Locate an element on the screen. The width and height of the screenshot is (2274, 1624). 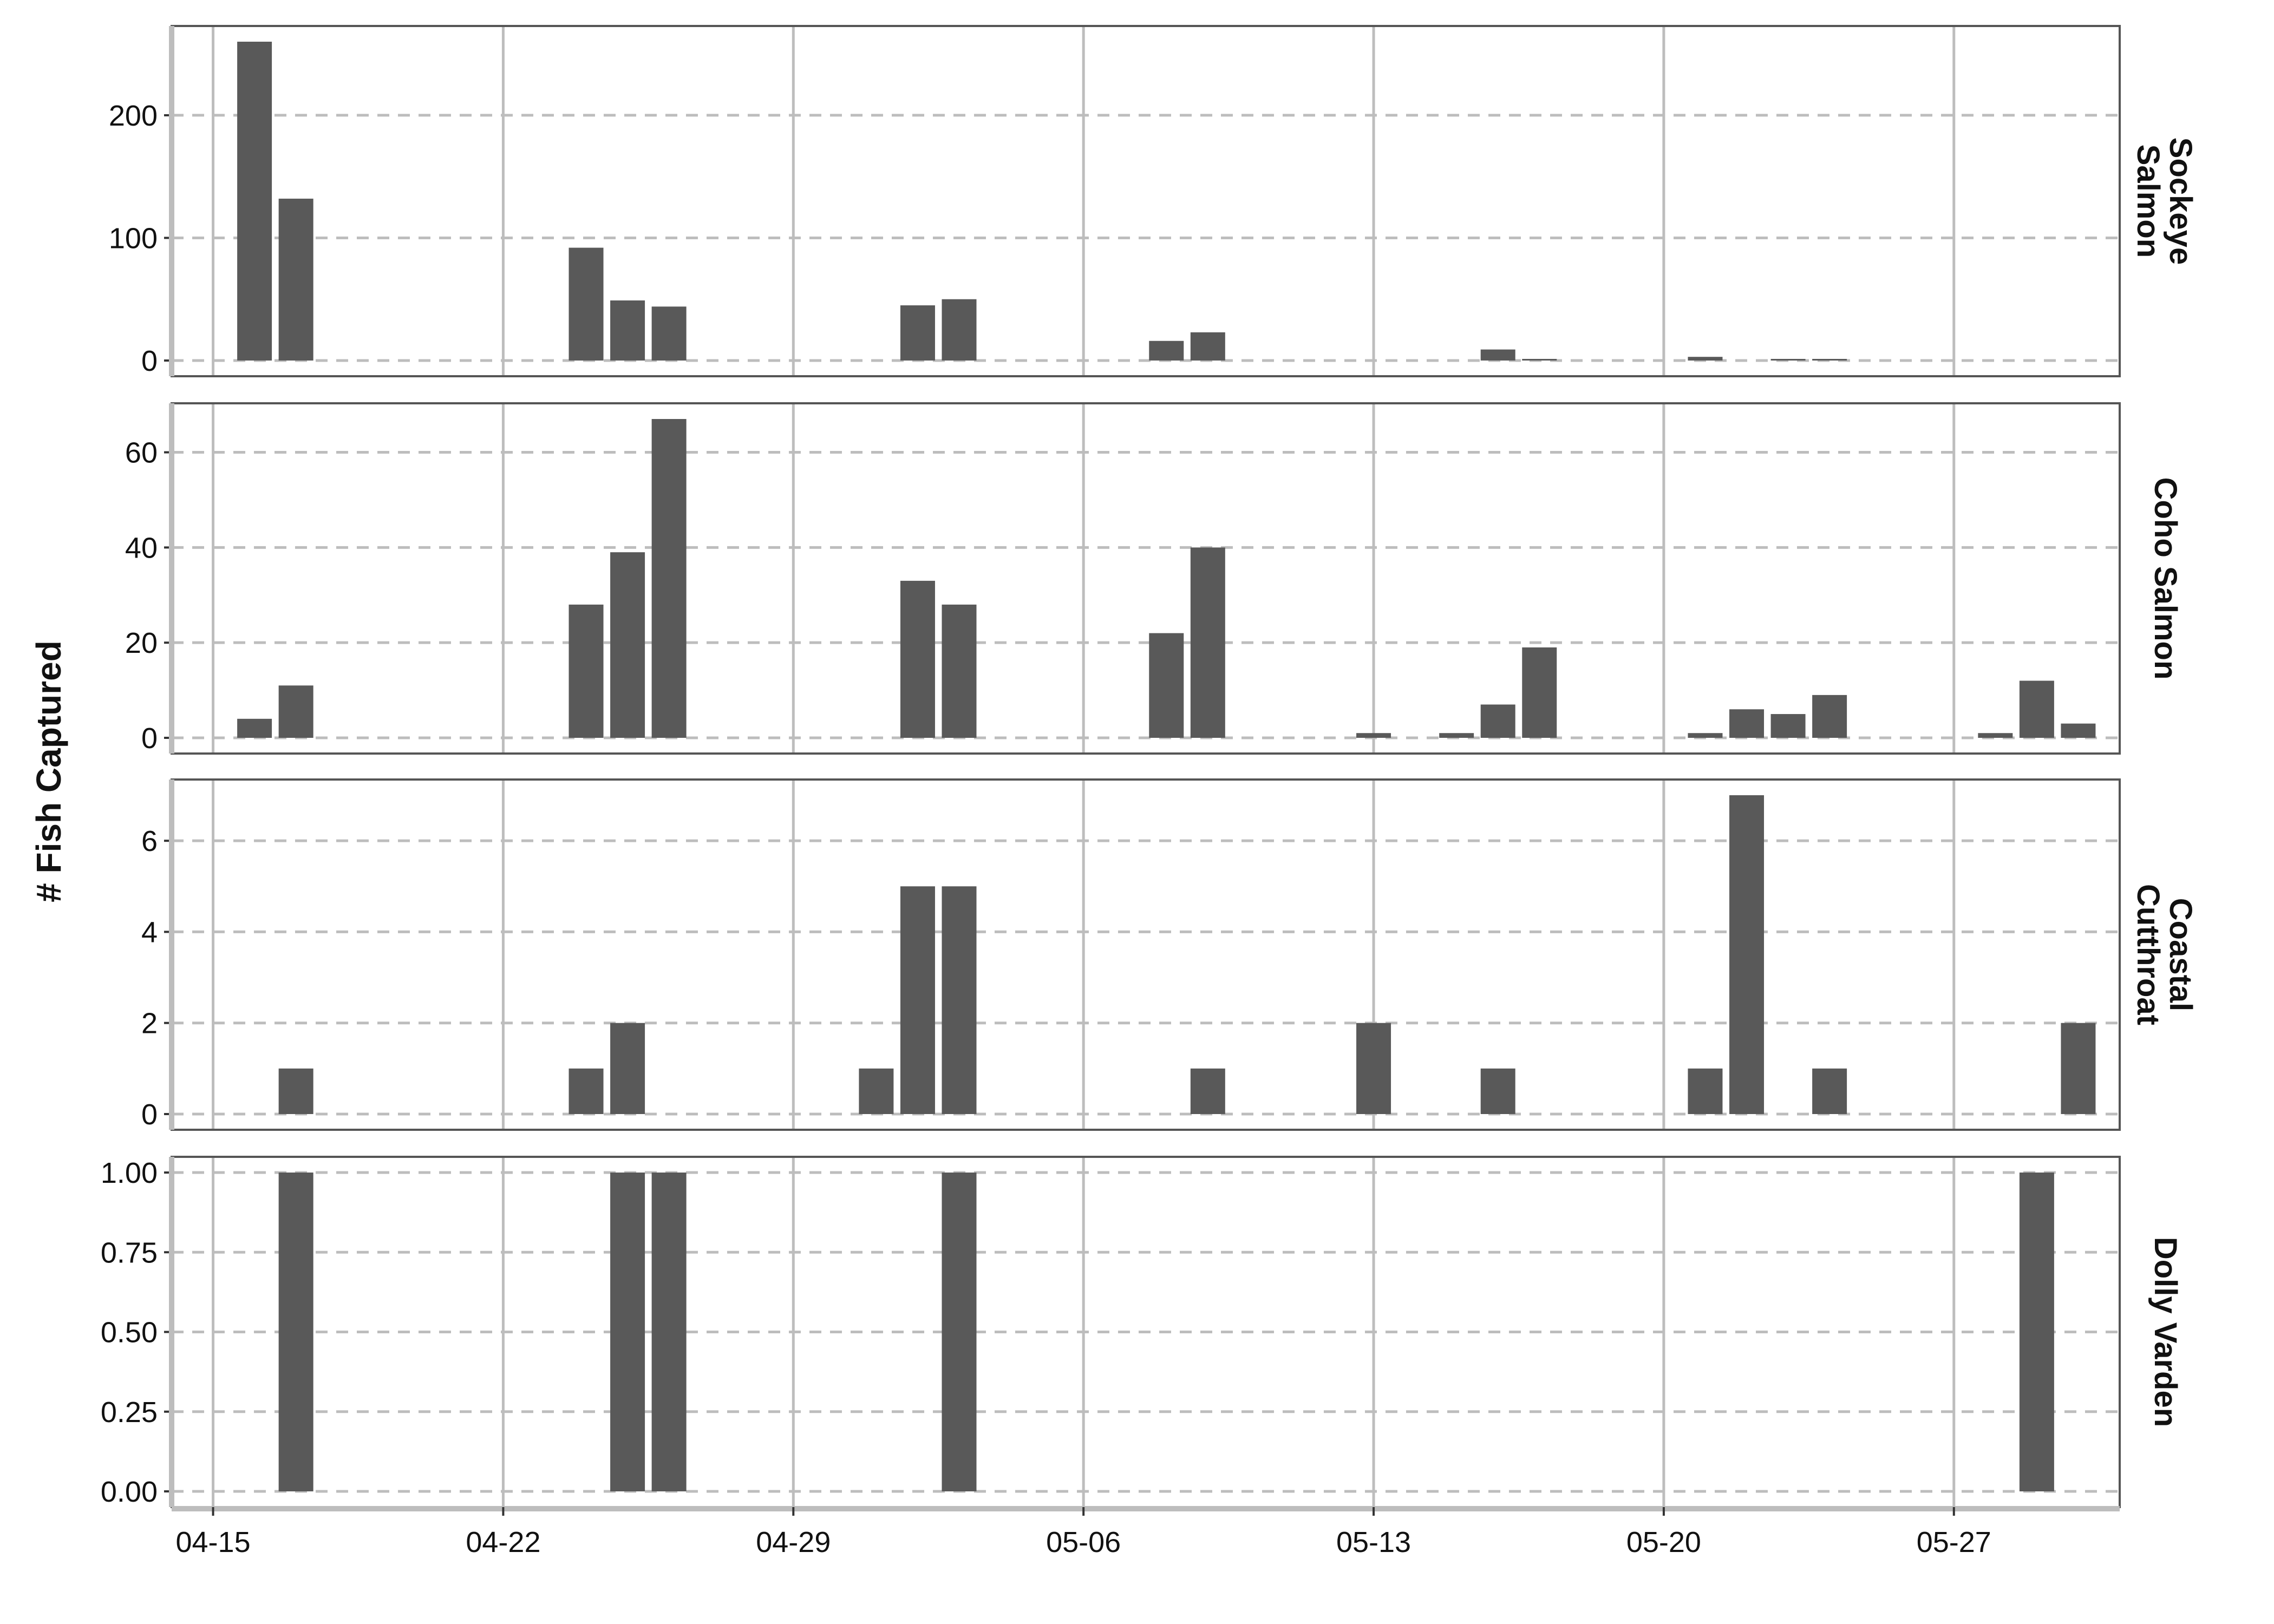
y-tick-label: 0.00 is located at coordinates (129, 1492).